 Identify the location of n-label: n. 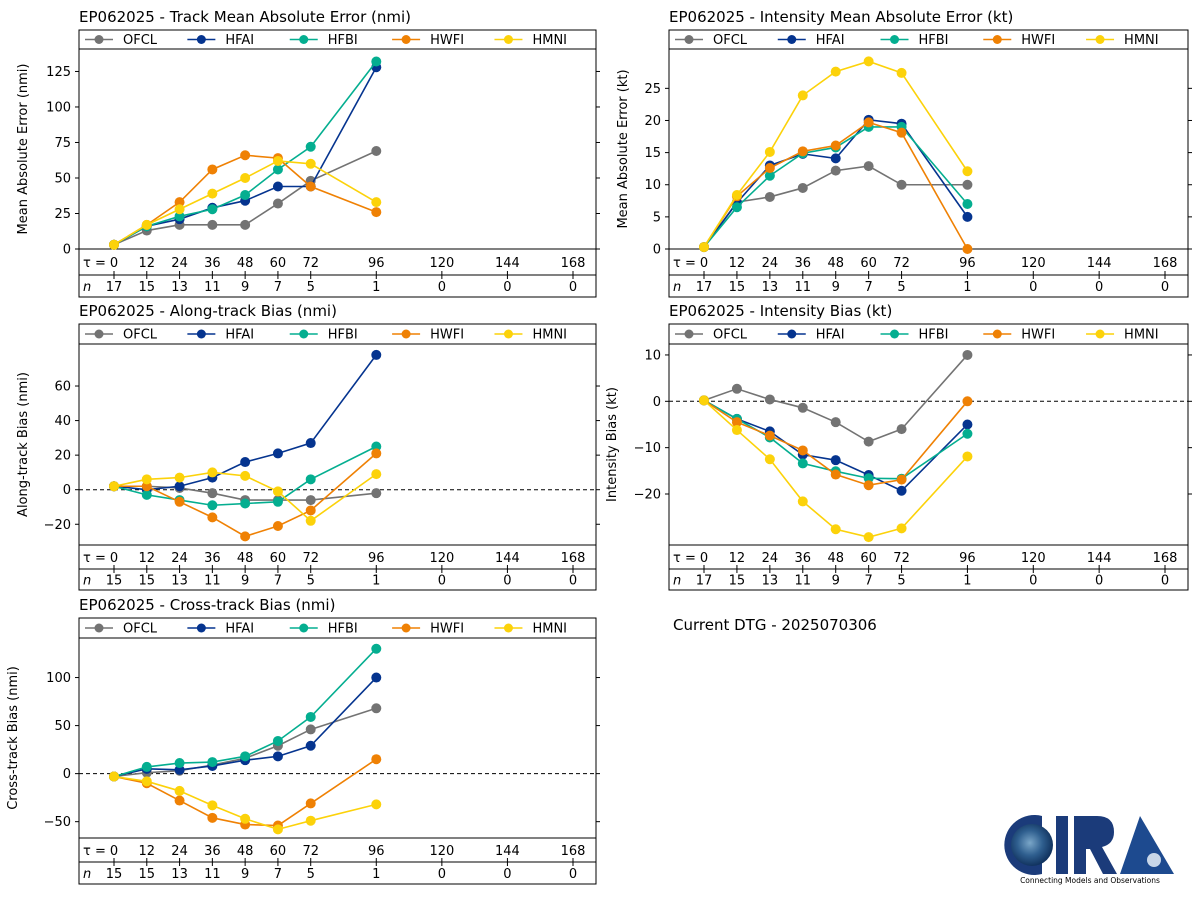
(87, 874).